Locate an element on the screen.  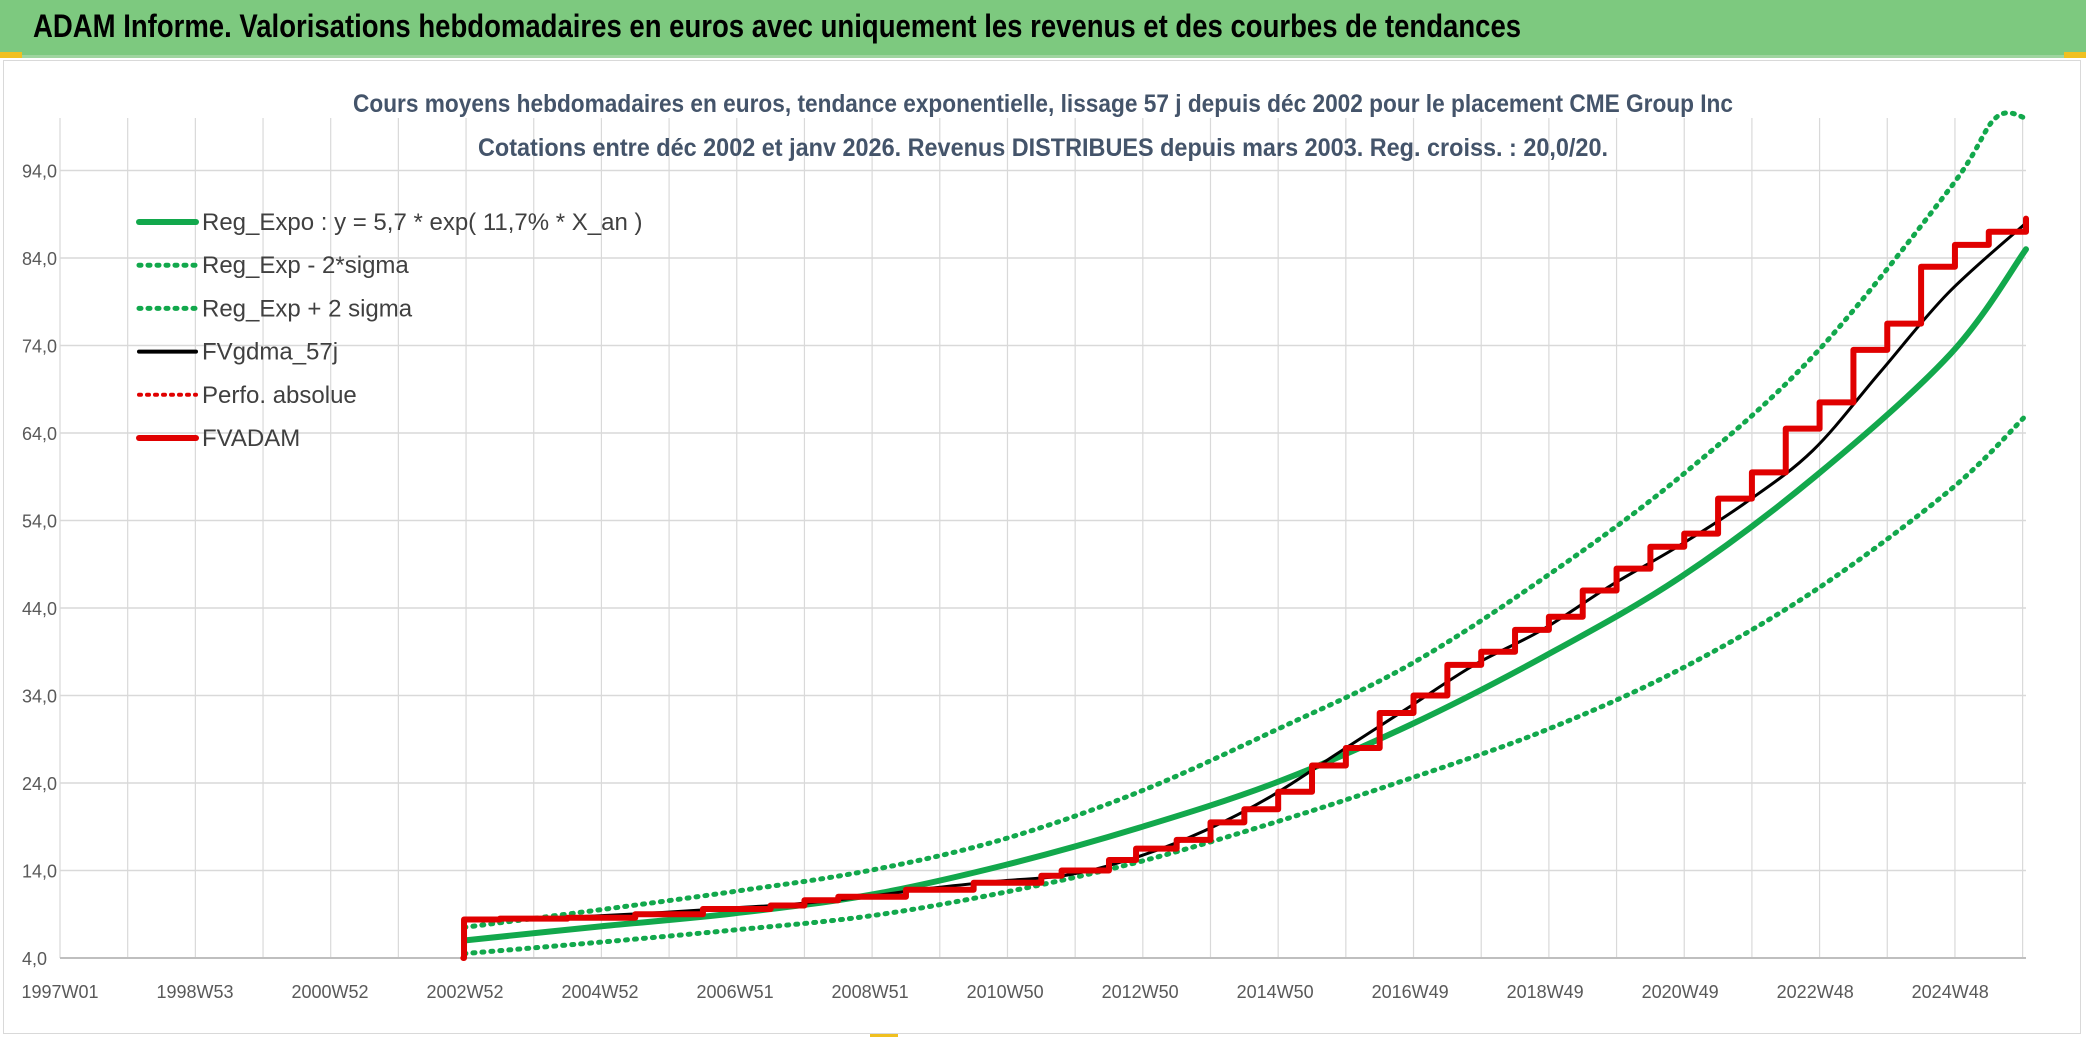
x-tick-label: 1997W01 is located at coordinates (59, 992).